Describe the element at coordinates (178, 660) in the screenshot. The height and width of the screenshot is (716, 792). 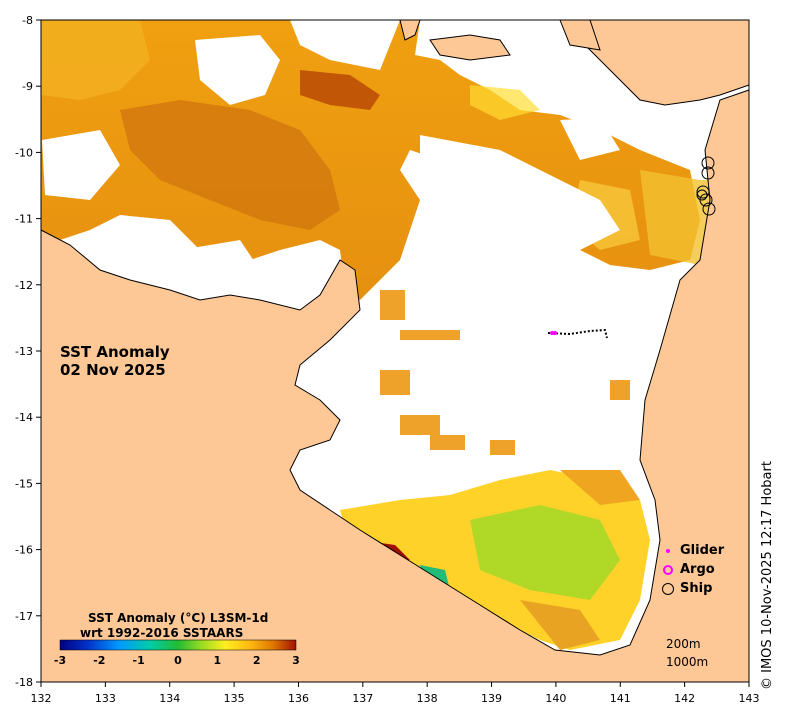
I see `colorbar-tick-label: 0` at that location.